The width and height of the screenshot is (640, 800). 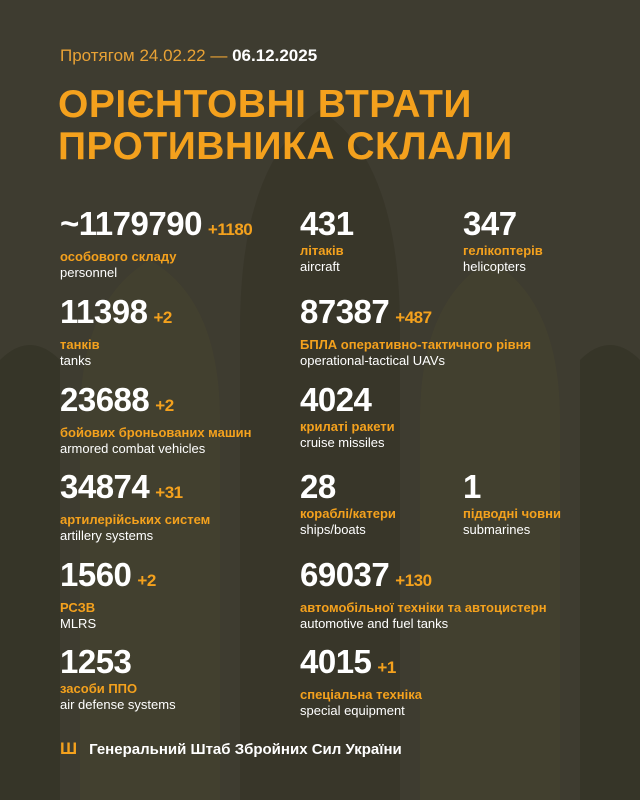 I want to click on stat-value: 87387, so click(x=345, y=311).